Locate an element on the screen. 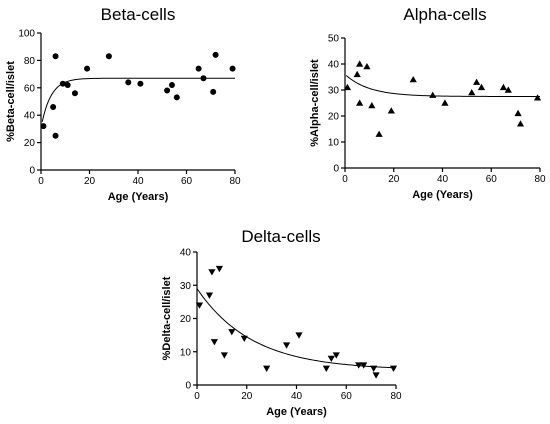 The width and height of the screenshot is (550, 424). delta-cells-y-tick-label: 30 is located at coordinates (186, 286).